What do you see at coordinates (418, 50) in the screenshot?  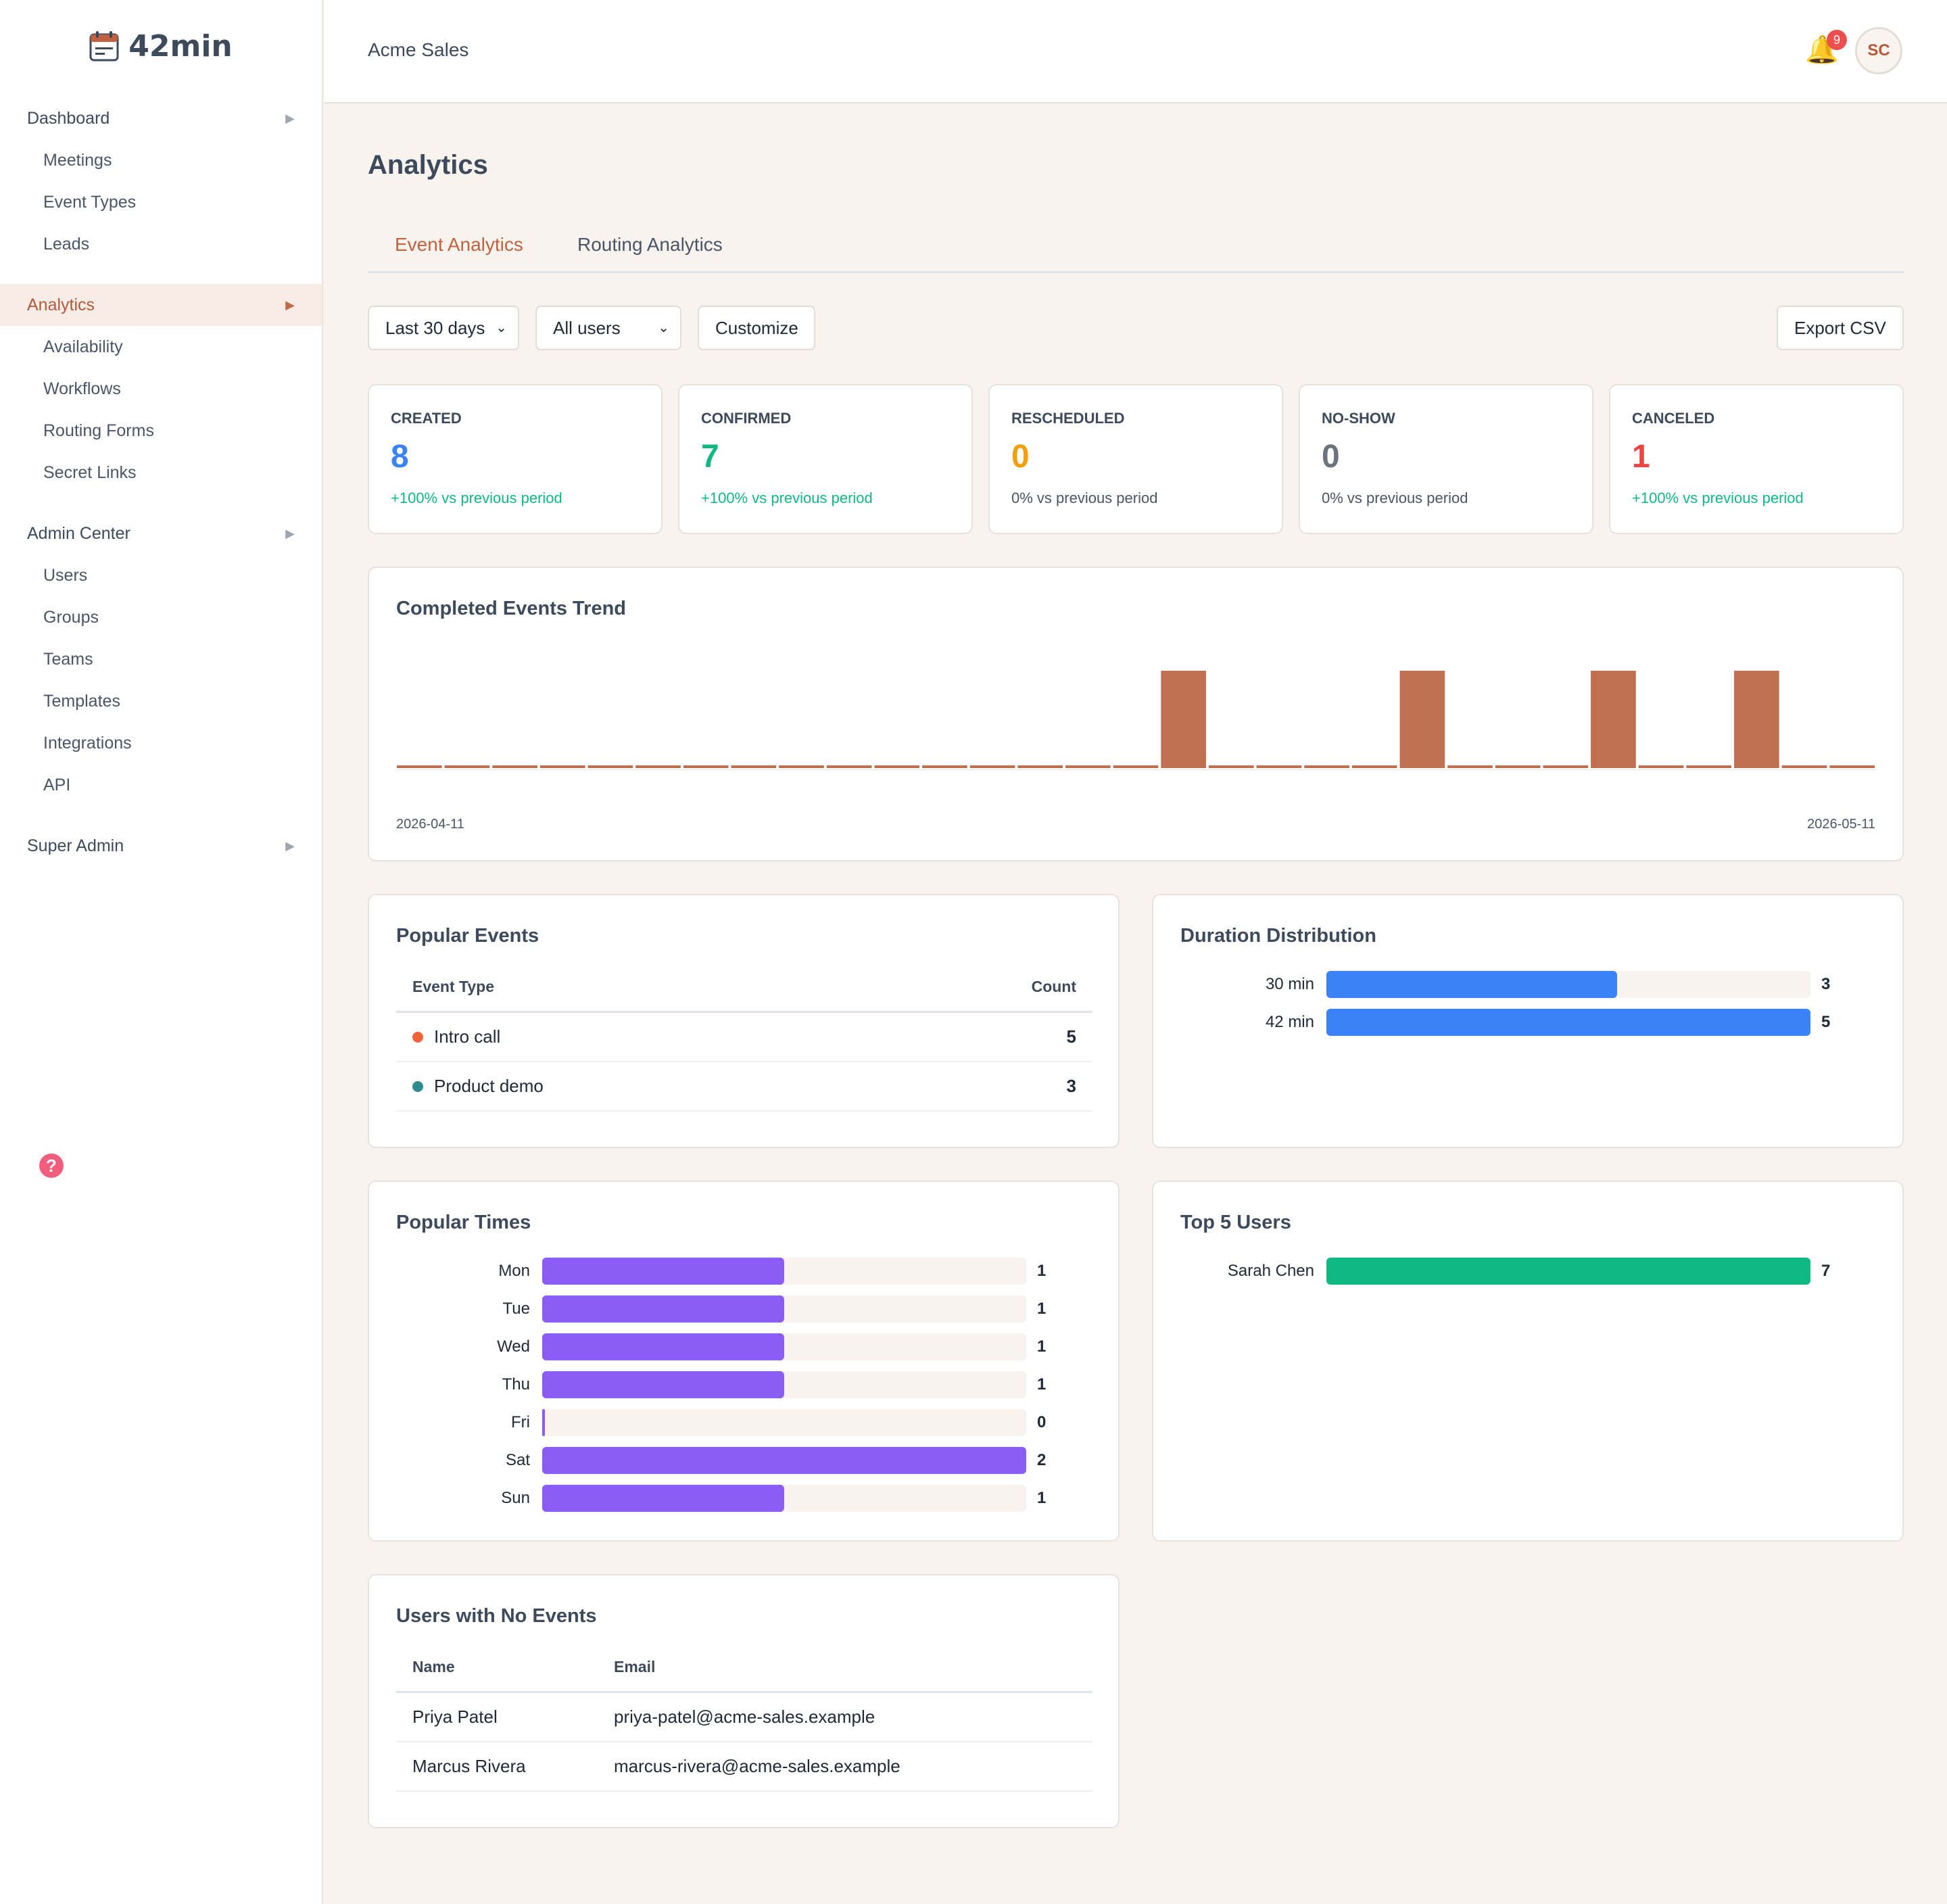 I see `org-name: Acme Sales` at bounding box center [418, 50].